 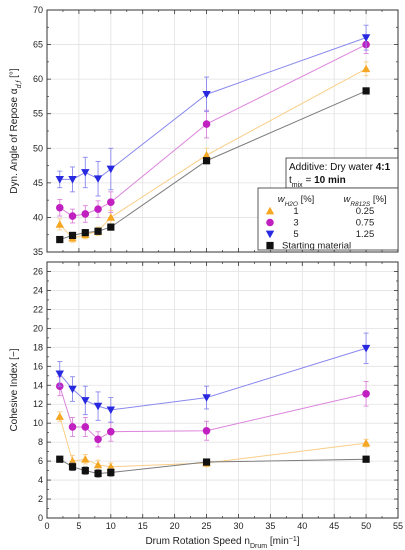 I want to click on annotation-bold: 4:1, so click(x=383, y=167).